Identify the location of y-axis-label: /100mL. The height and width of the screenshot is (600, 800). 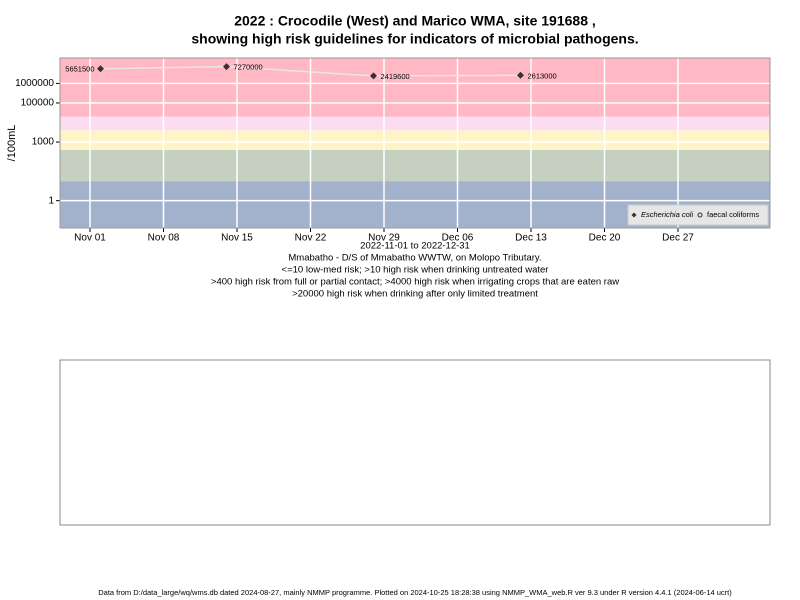
(12, 143).